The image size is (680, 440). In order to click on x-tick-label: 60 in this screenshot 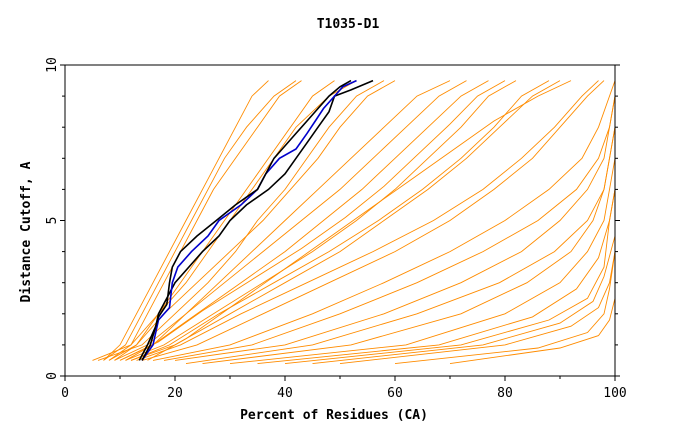, I will do `click(395, 393)`.